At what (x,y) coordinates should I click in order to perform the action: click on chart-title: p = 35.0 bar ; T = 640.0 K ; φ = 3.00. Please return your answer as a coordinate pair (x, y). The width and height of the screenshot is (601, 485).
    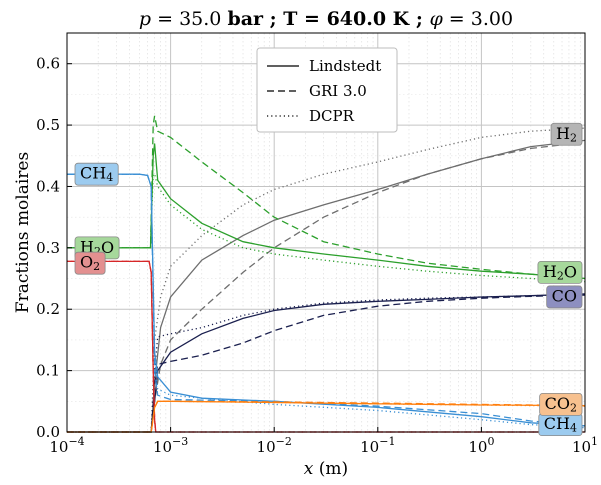
    Looking at the image, I should click on (326, 19).